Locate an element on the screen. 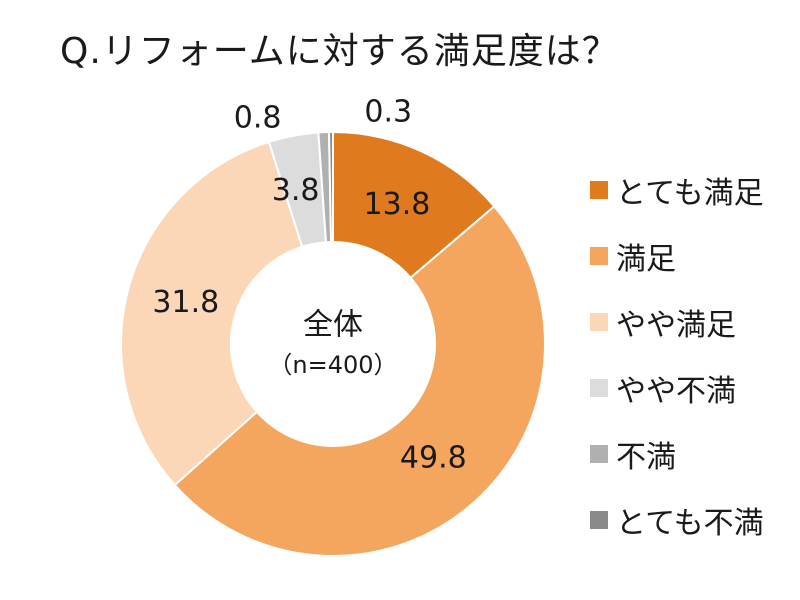 This screenshot has width=800, height=600. legend: とても満足満足やや満足やや不満不満とても不満 is located at coordinates (677, 370).